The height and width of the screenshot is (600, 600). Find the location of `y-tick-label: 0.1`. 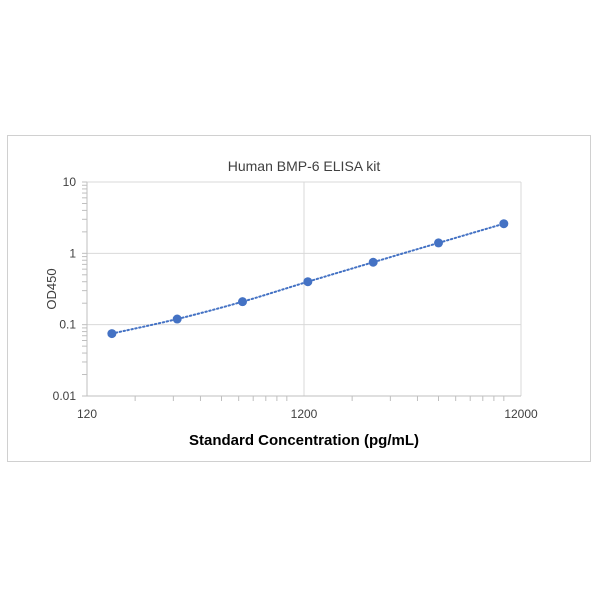

y-tick-label: 0.1 is located at coordinates (67, 325).